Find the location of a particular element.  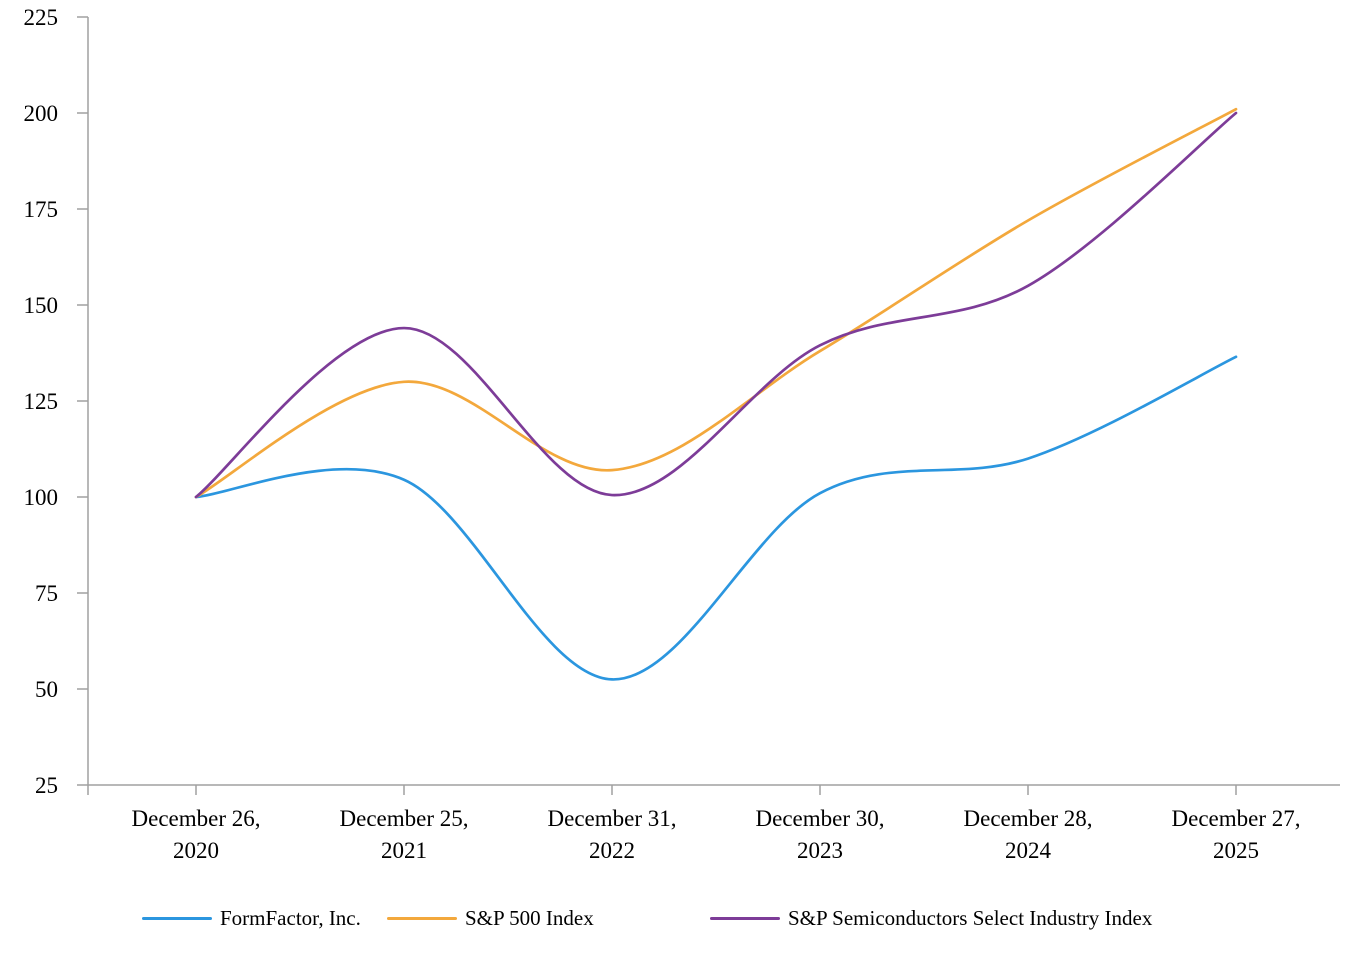

y-tick-label: 125 is located at coordinates (41, 401).